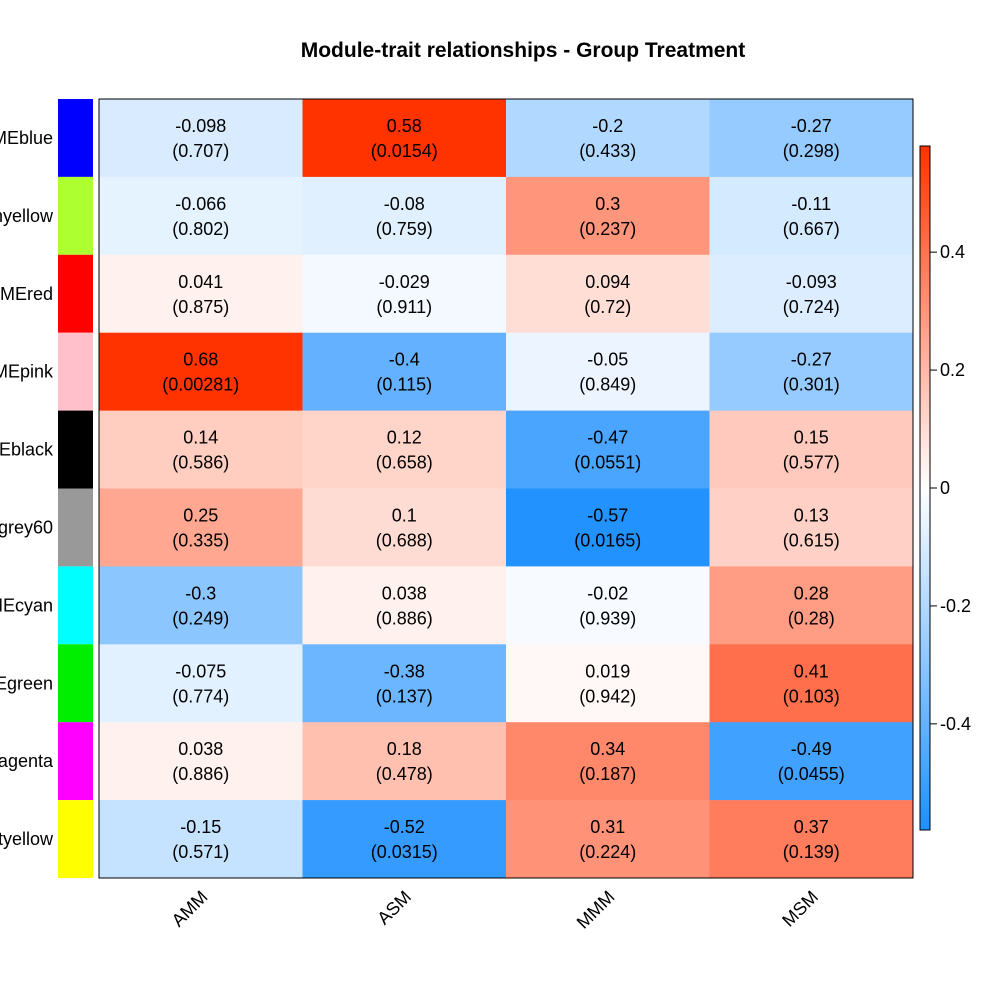 The width and height of the screenshot is (1000, 1000). What do you see at coordinates (607, 774) in the screenshot?
I see `cell-pvalue: (0.187)` at bounding box center [607, 774].